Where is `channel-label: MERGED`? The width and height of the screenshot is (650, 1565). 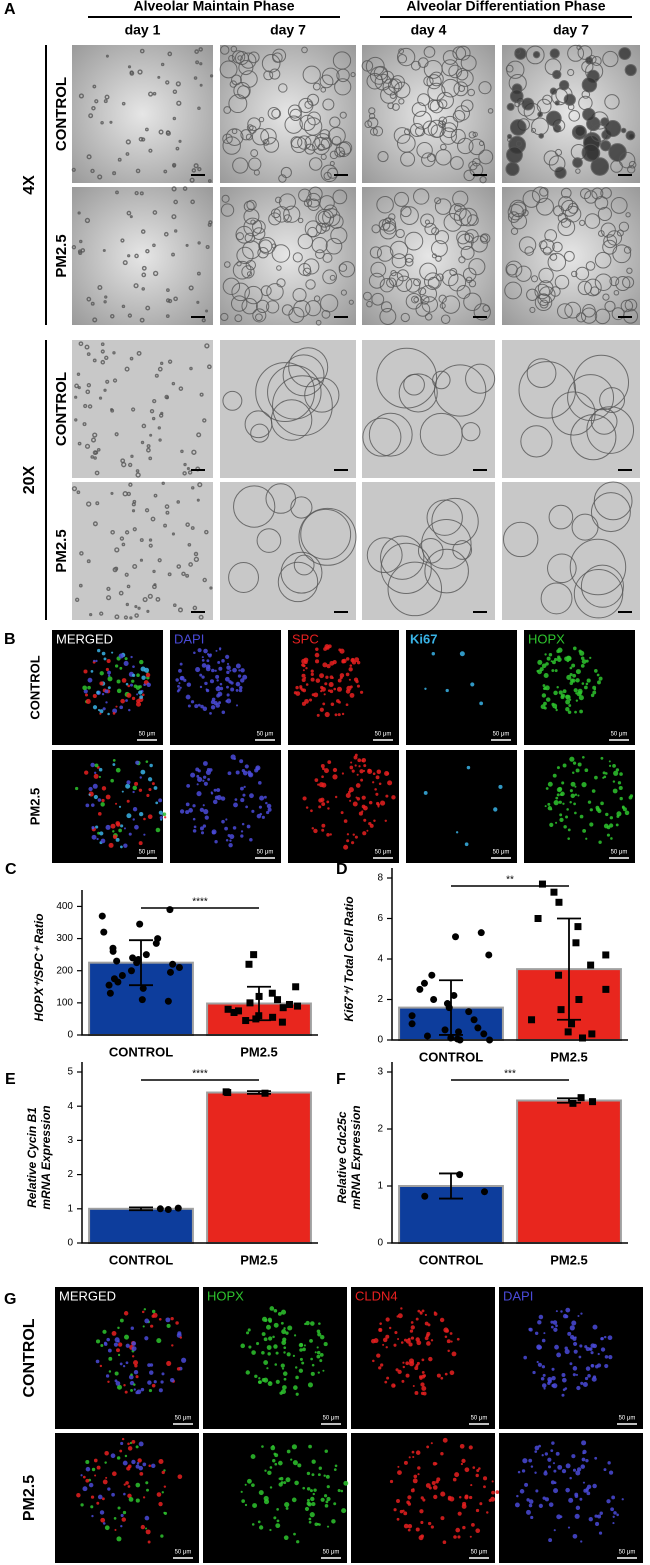
channel-label: MERGED is located at coordinates (87, 1295).